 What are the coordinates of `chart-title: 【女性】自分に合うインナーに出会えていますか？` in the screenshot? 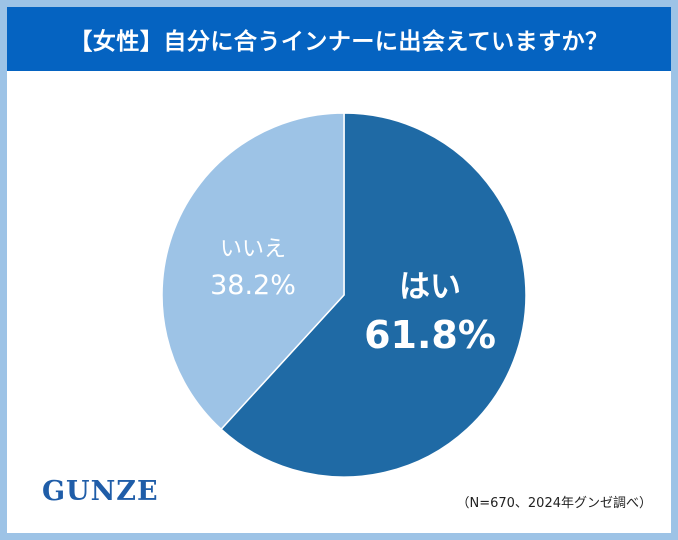 It's located at (339, 42).